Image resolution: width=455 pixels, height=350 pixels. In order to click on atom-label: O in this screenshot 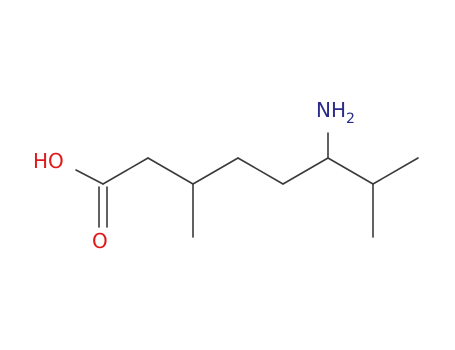, I will do `click(100, 241)`.